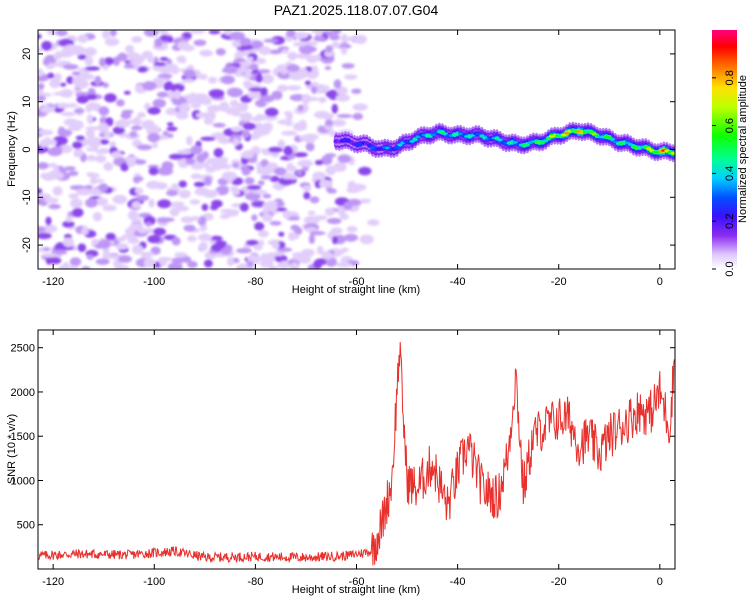 Image resolution: width=750 pixels, height=600 pixels. What do you see at coordinates (730, 77) in the screenshot?
I see `colorbar-tick-label: 0.8` at bounding box center [730, 77].